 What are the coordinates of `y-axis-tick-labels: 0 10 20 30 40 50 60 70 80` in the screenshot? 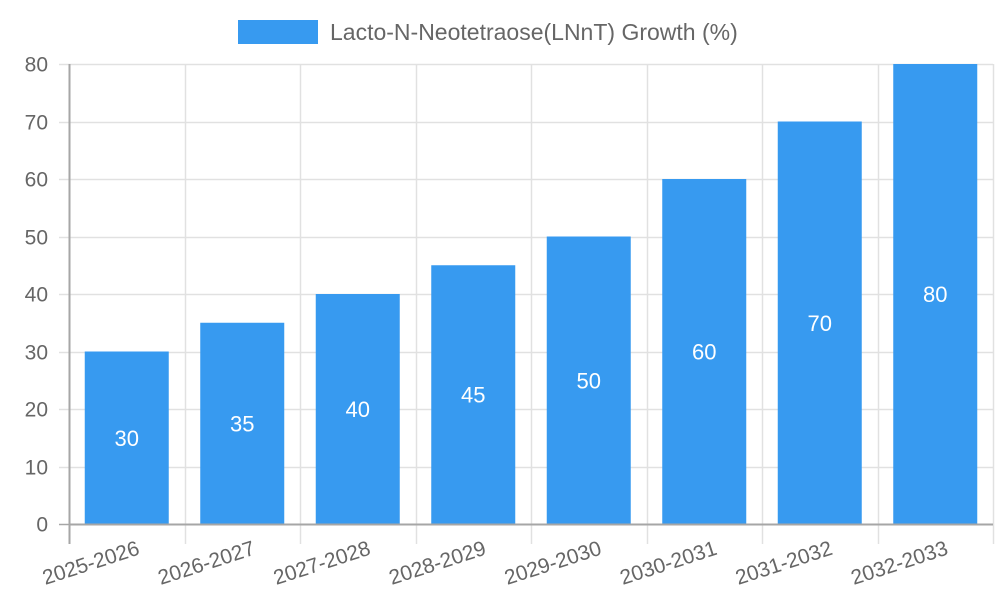 It's located at (36, 295).